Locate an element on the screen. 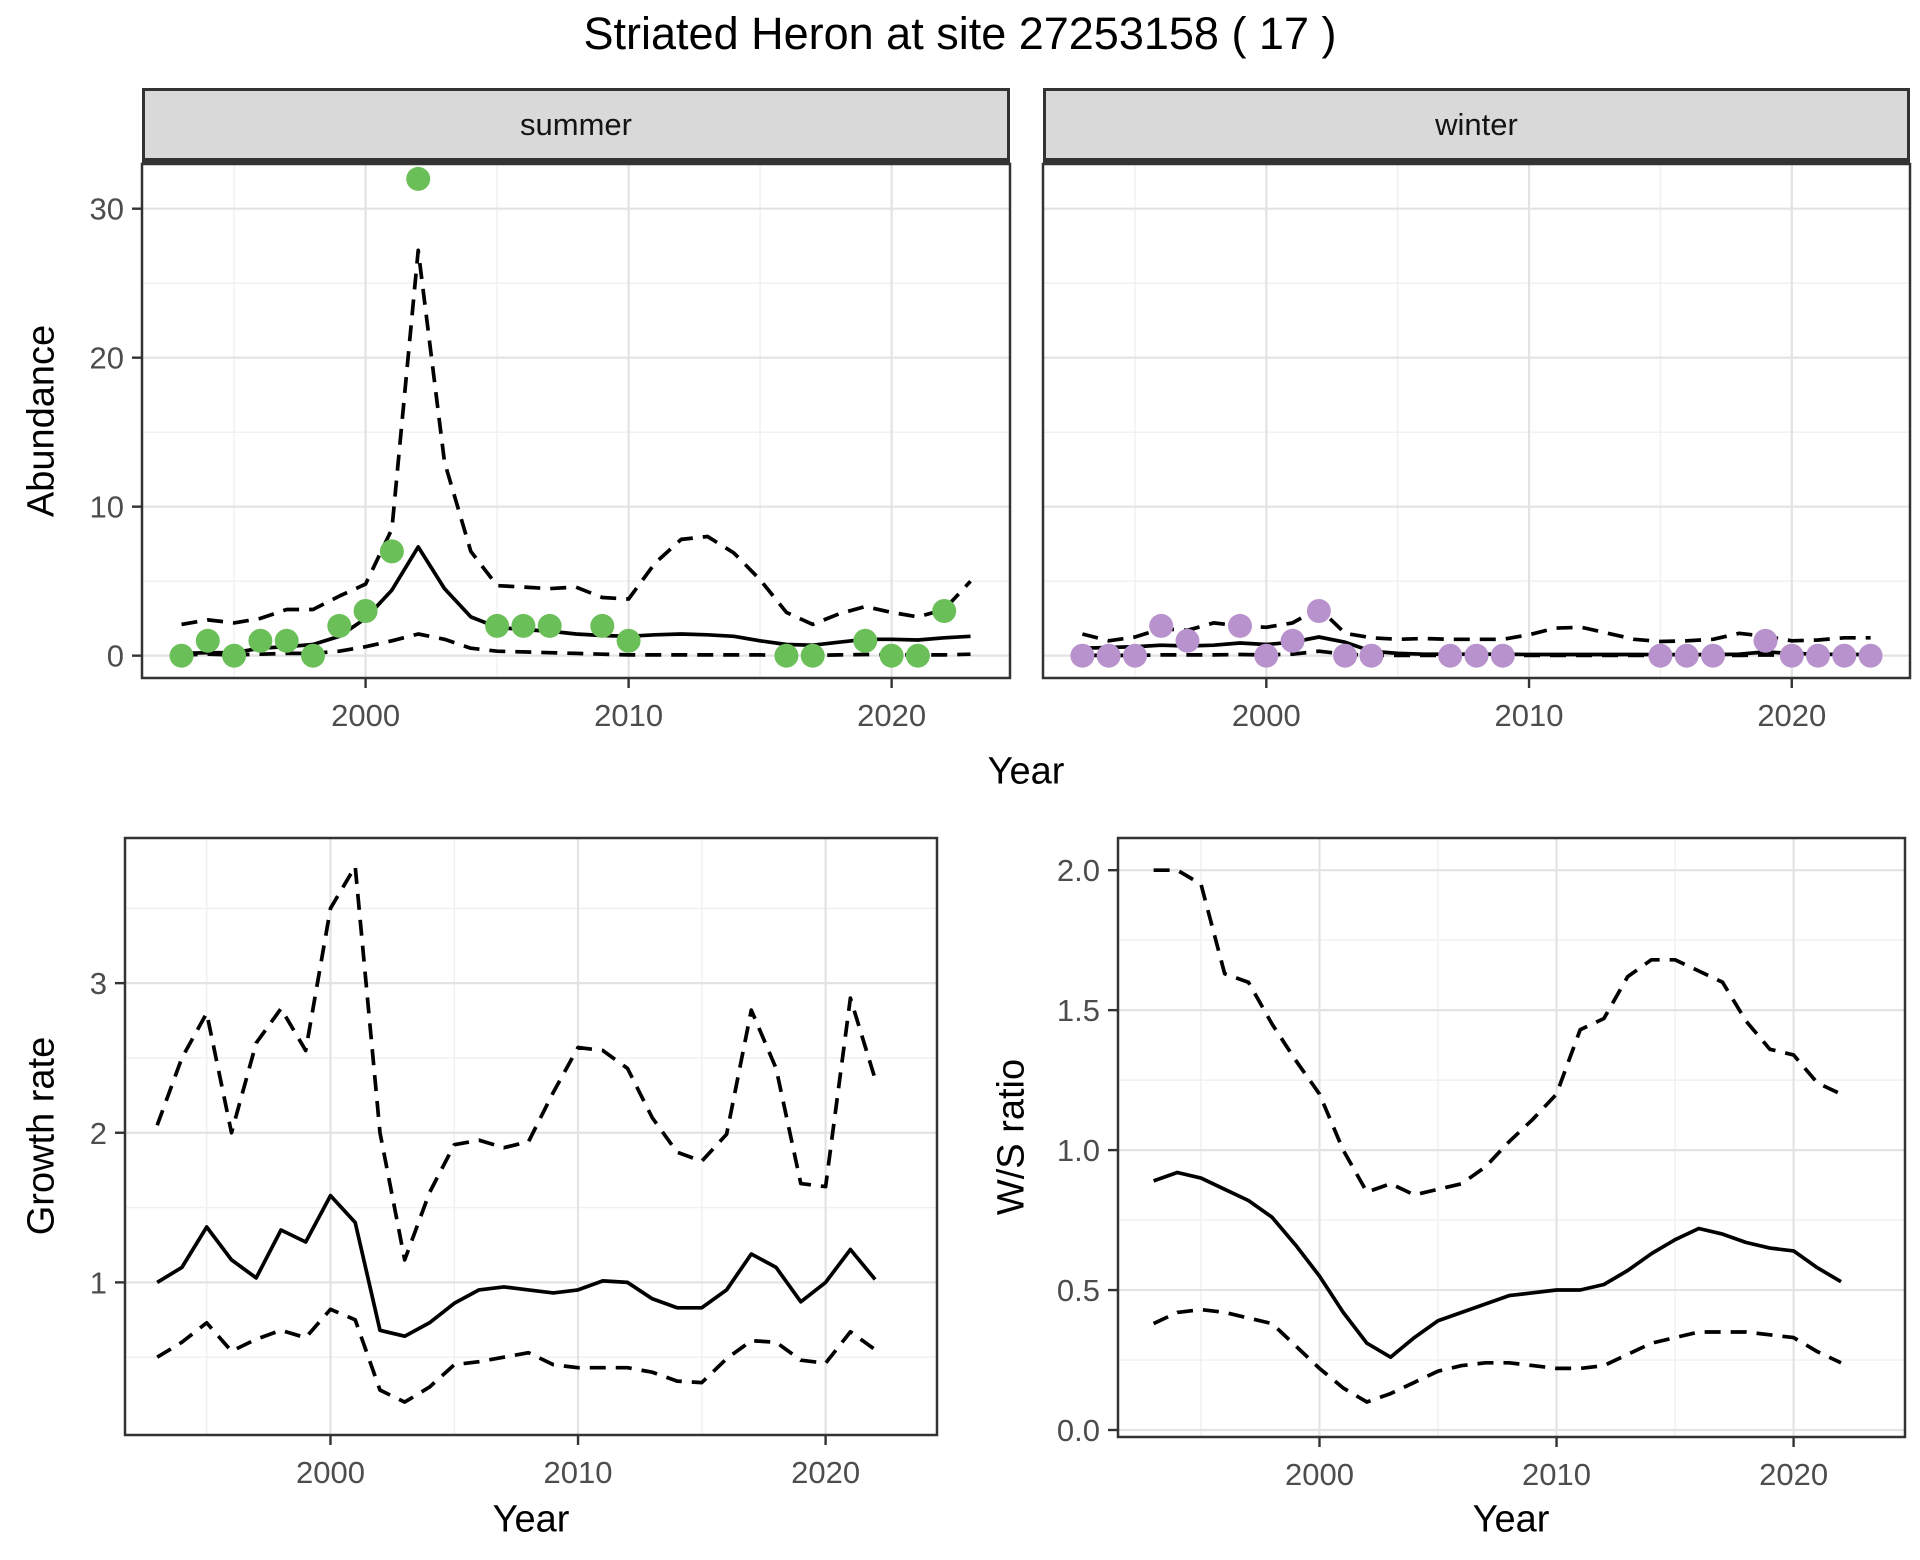 The image size is (1920, 1560). y-axis-title-growth-rate: Growth rate is located at coordinates (41, 1136).